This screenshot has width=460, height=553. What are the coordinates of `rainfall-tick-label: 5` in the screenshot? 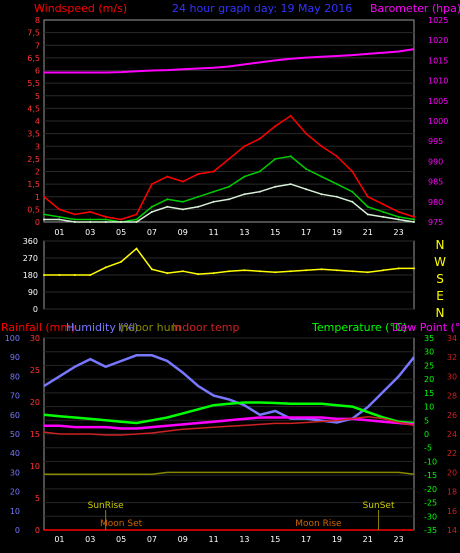 It's located at (37, 498).